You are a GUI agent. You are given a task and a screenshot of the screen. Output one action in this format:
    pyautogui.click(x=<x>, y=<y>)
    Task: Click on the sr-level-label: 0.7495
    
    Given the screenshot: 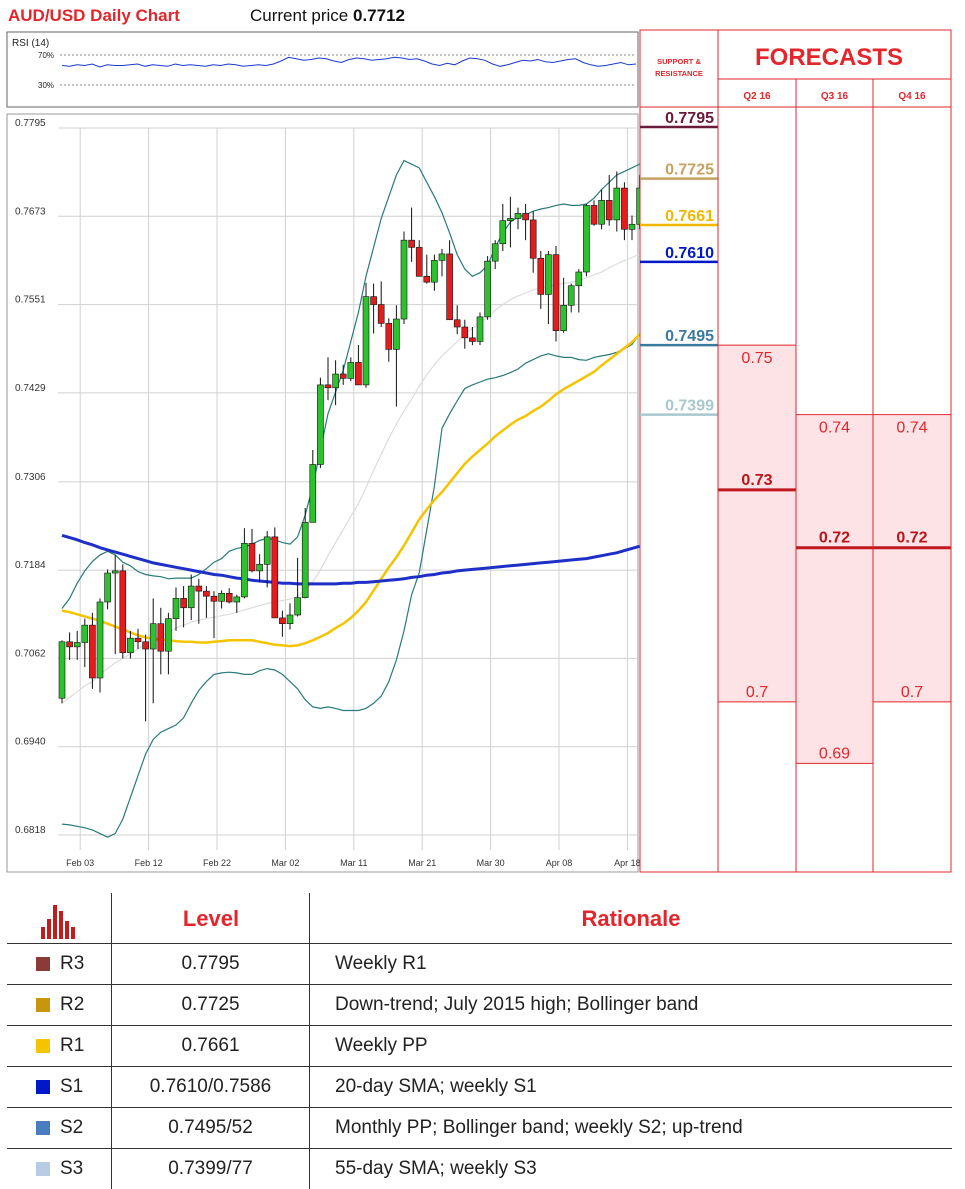 What is the action you would take?
    pyautogui.click(x=689, y=336)
    